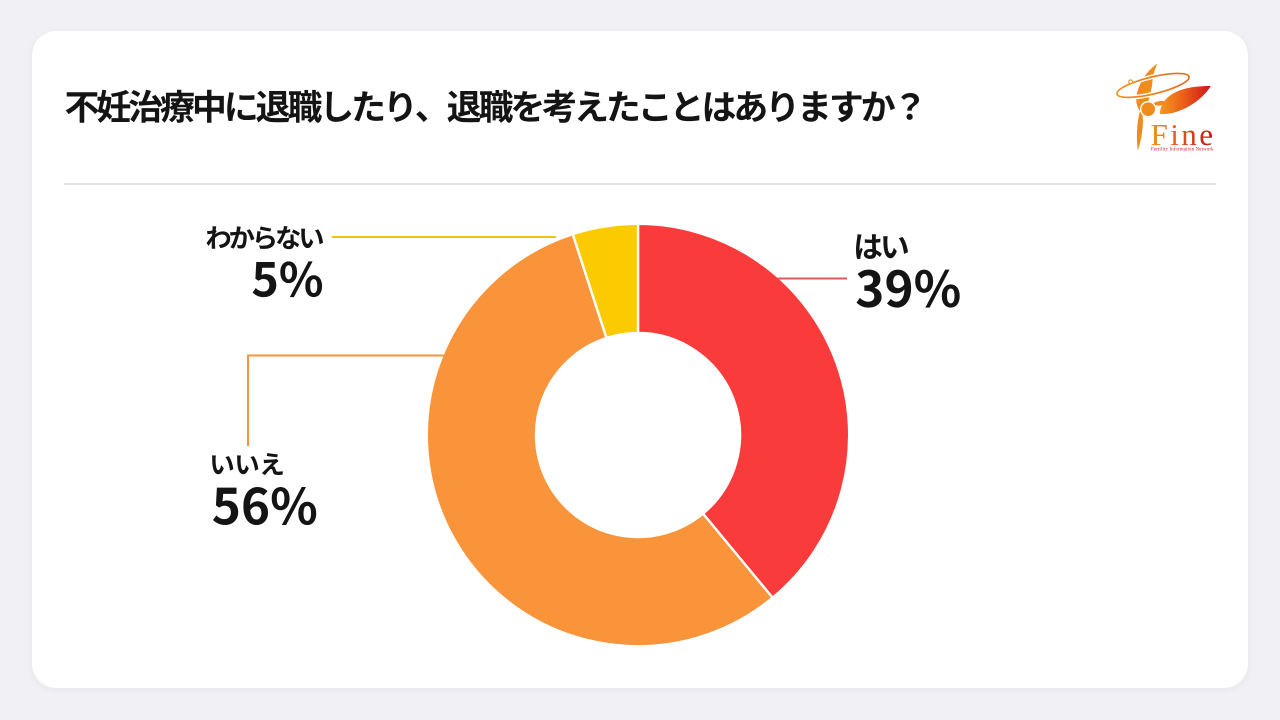  Describe the element at coordinates (1182, 149) in the screenshot. I see `svg-text: Fertility Information Network` at that location.